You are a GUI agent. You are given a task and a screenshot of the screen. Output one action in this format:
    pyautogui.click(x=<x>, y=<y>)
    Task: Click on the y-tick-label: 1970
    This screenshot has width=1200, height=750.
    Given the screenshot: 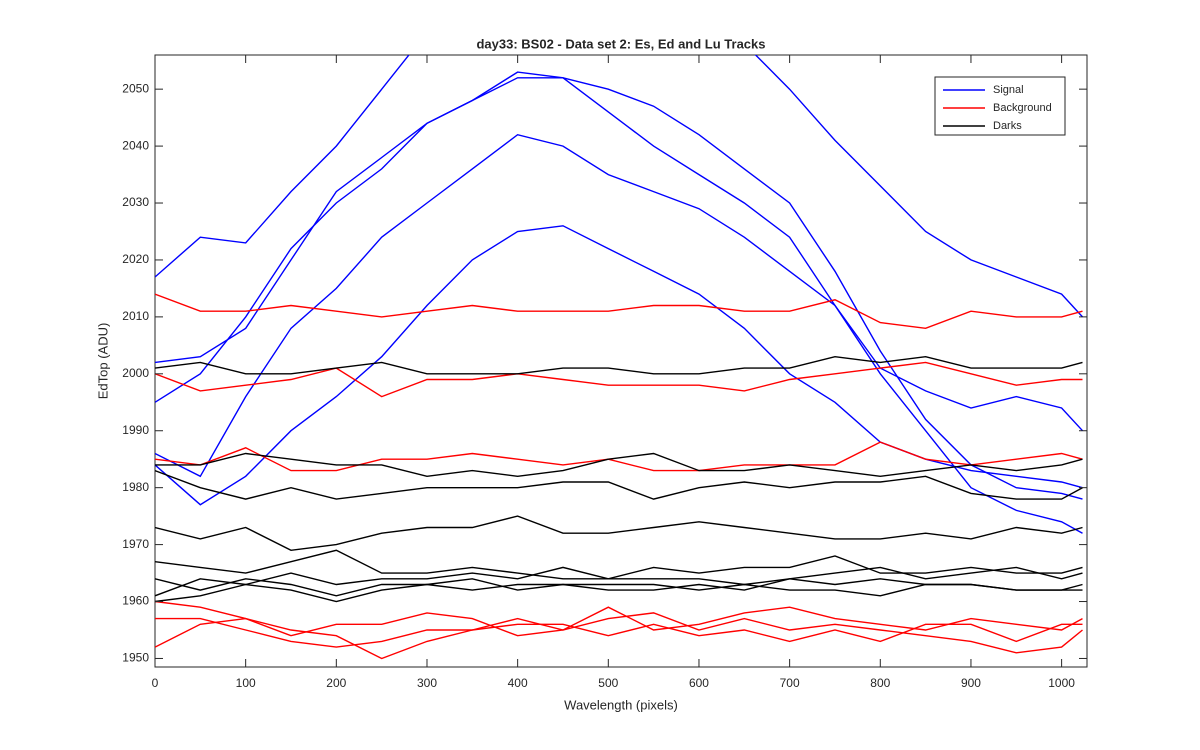 What is the action you would take?
    pyautogui.click(x=135, y=544)
    